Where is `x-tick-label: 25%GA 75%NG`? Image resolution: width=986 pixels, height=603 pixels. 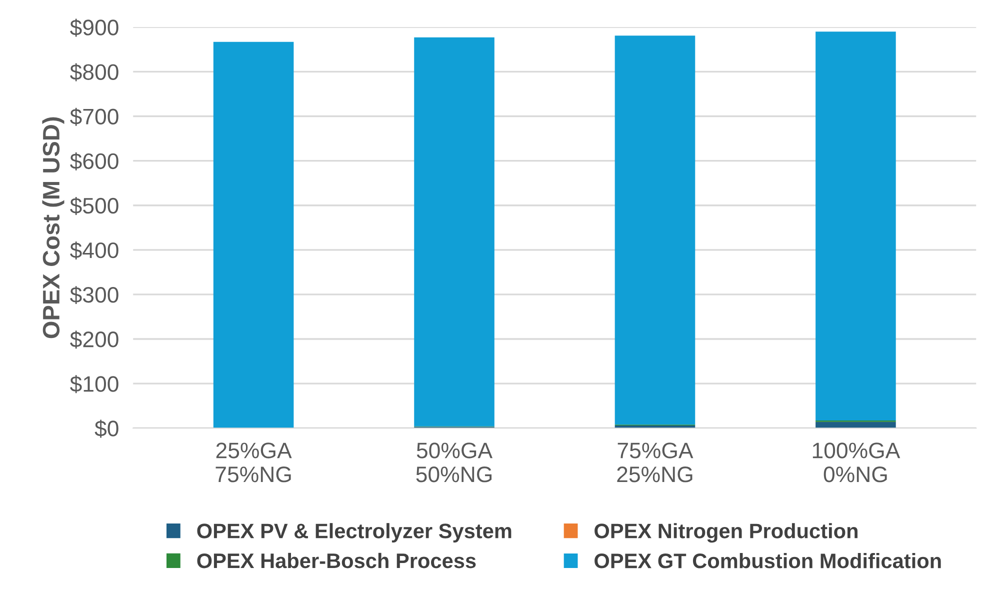
x-tick-label: 25%GA 75%NG is located at coordinates (254, 462).